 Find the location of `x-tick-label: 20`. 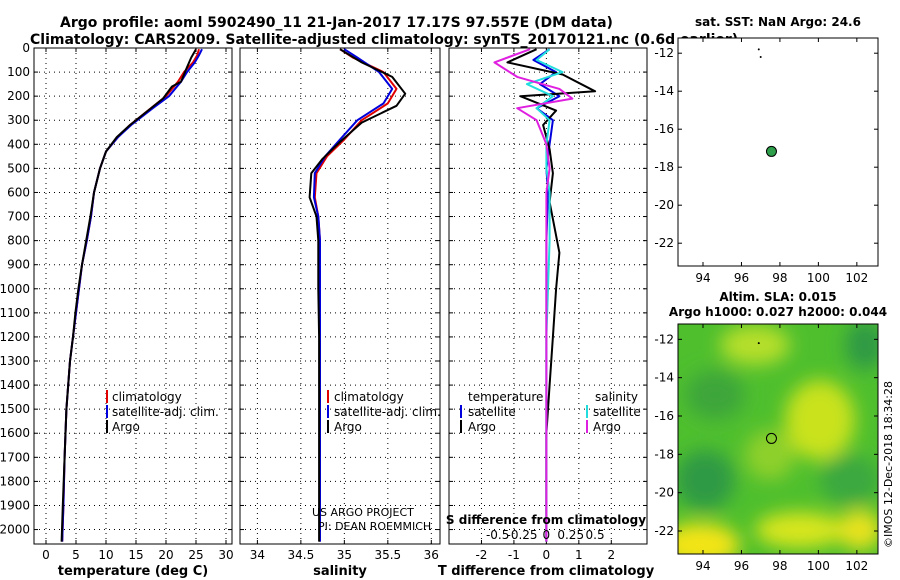

x-tick-label: 20 is located at coordinates (165, 555).